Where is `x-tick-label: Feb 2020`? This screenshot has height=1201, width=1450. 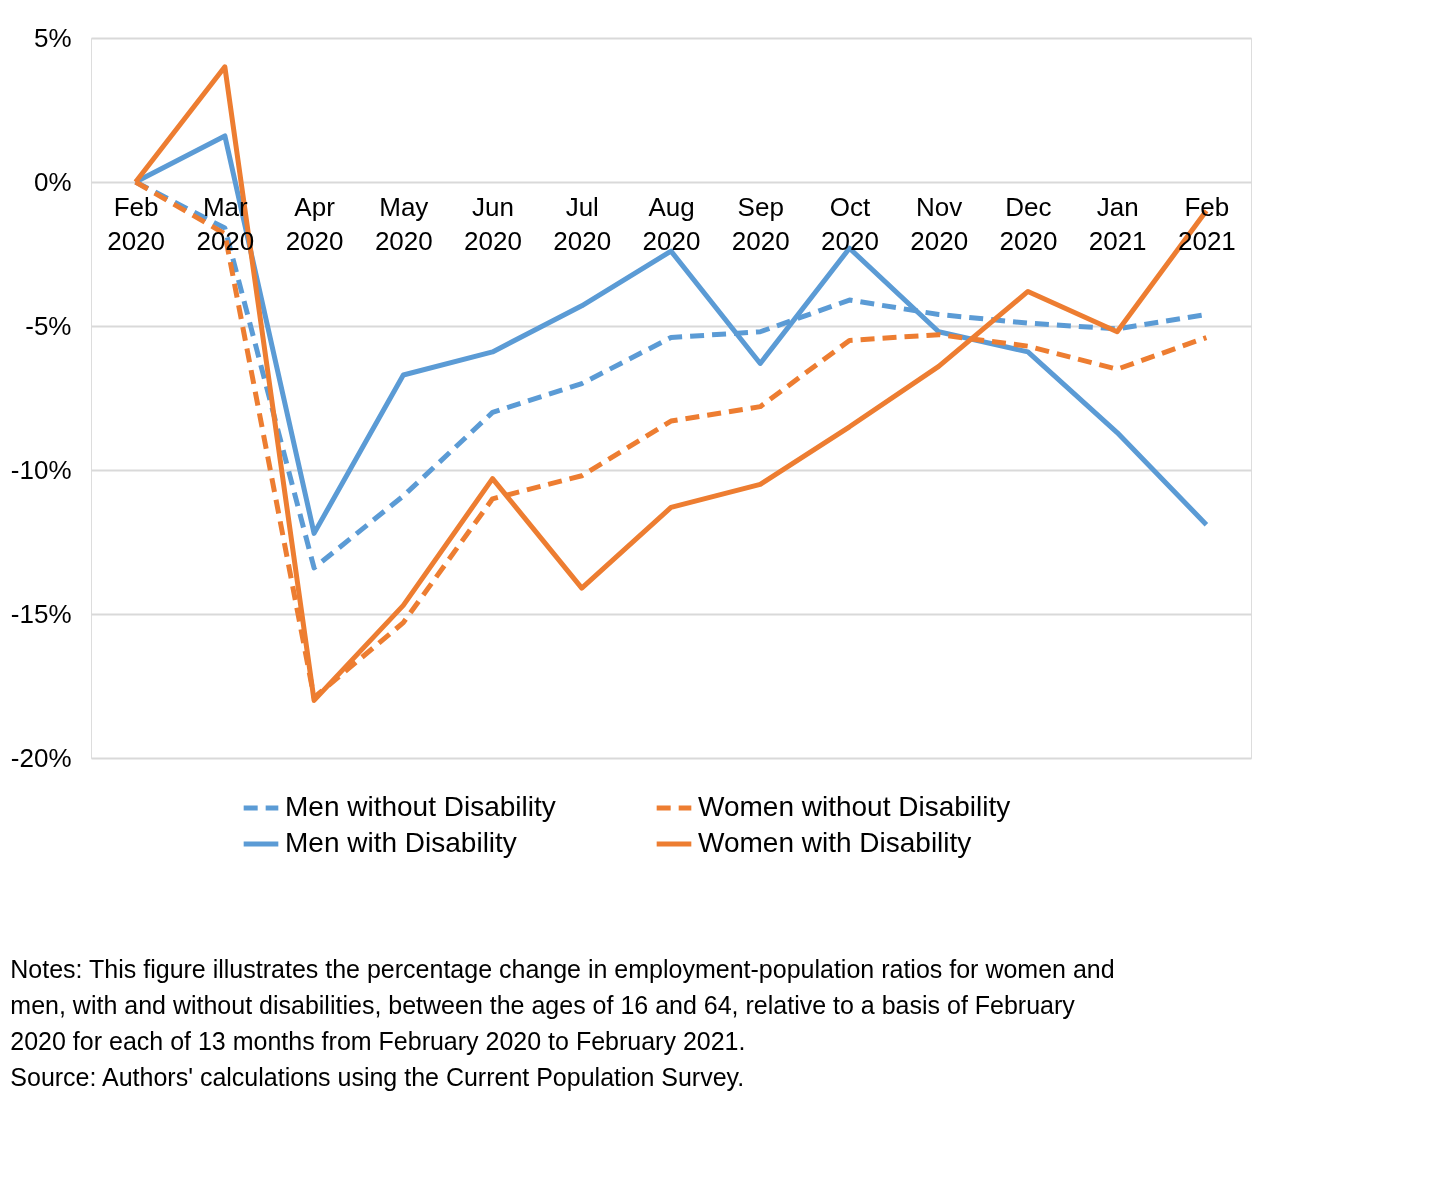 x-tick-label: Feb 2020 is located at coordinates (136, 223).